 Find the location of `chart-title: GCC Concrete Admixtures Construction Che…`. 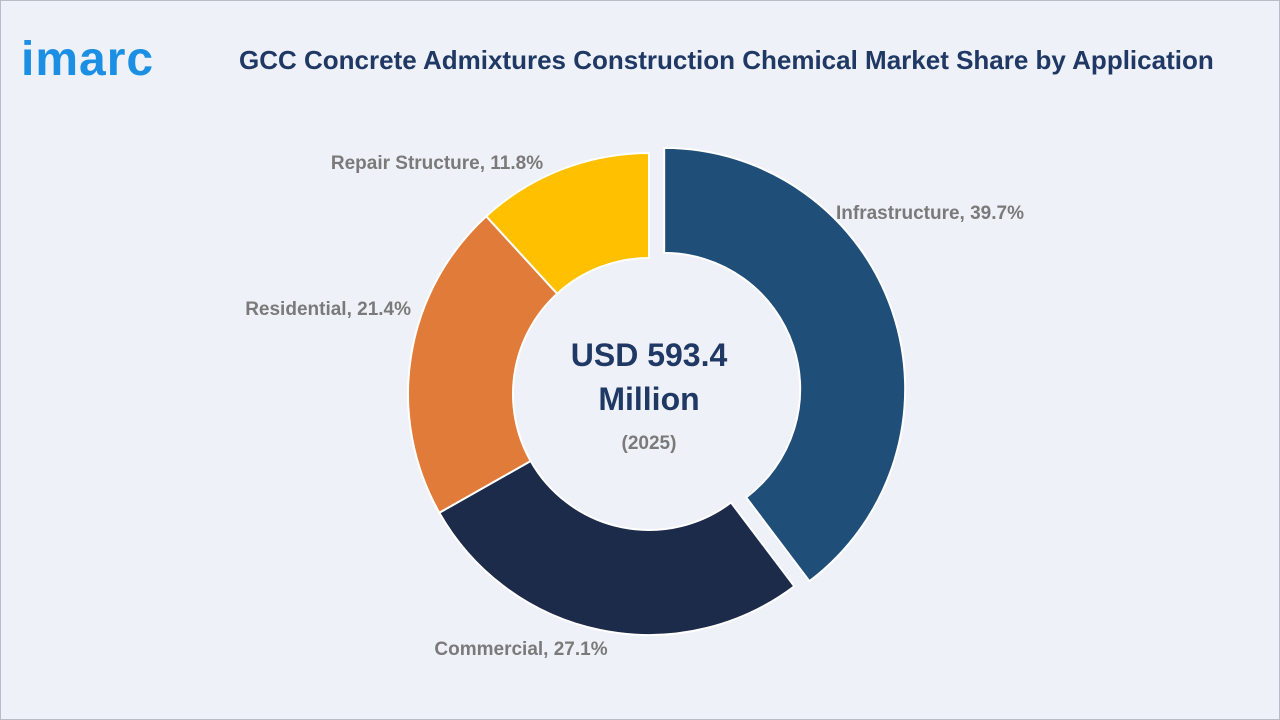

chart-title: GCC Concrete Admixtures Construction Che… is located at coordinates (726, 60).